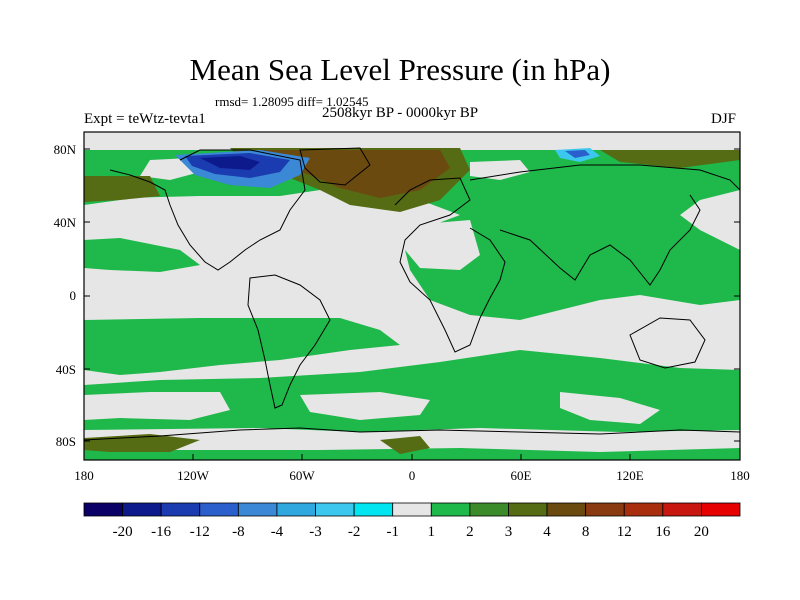  I want to click on colorbar-label-3: -8, so click(238, 532).